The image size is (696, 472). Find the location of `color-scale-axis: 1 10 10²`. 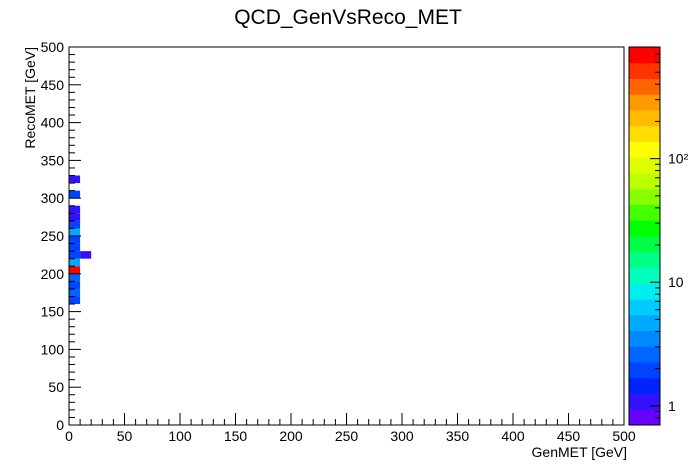

color-scale-axis: 1 10 10² is located at coordinates (669, 236).